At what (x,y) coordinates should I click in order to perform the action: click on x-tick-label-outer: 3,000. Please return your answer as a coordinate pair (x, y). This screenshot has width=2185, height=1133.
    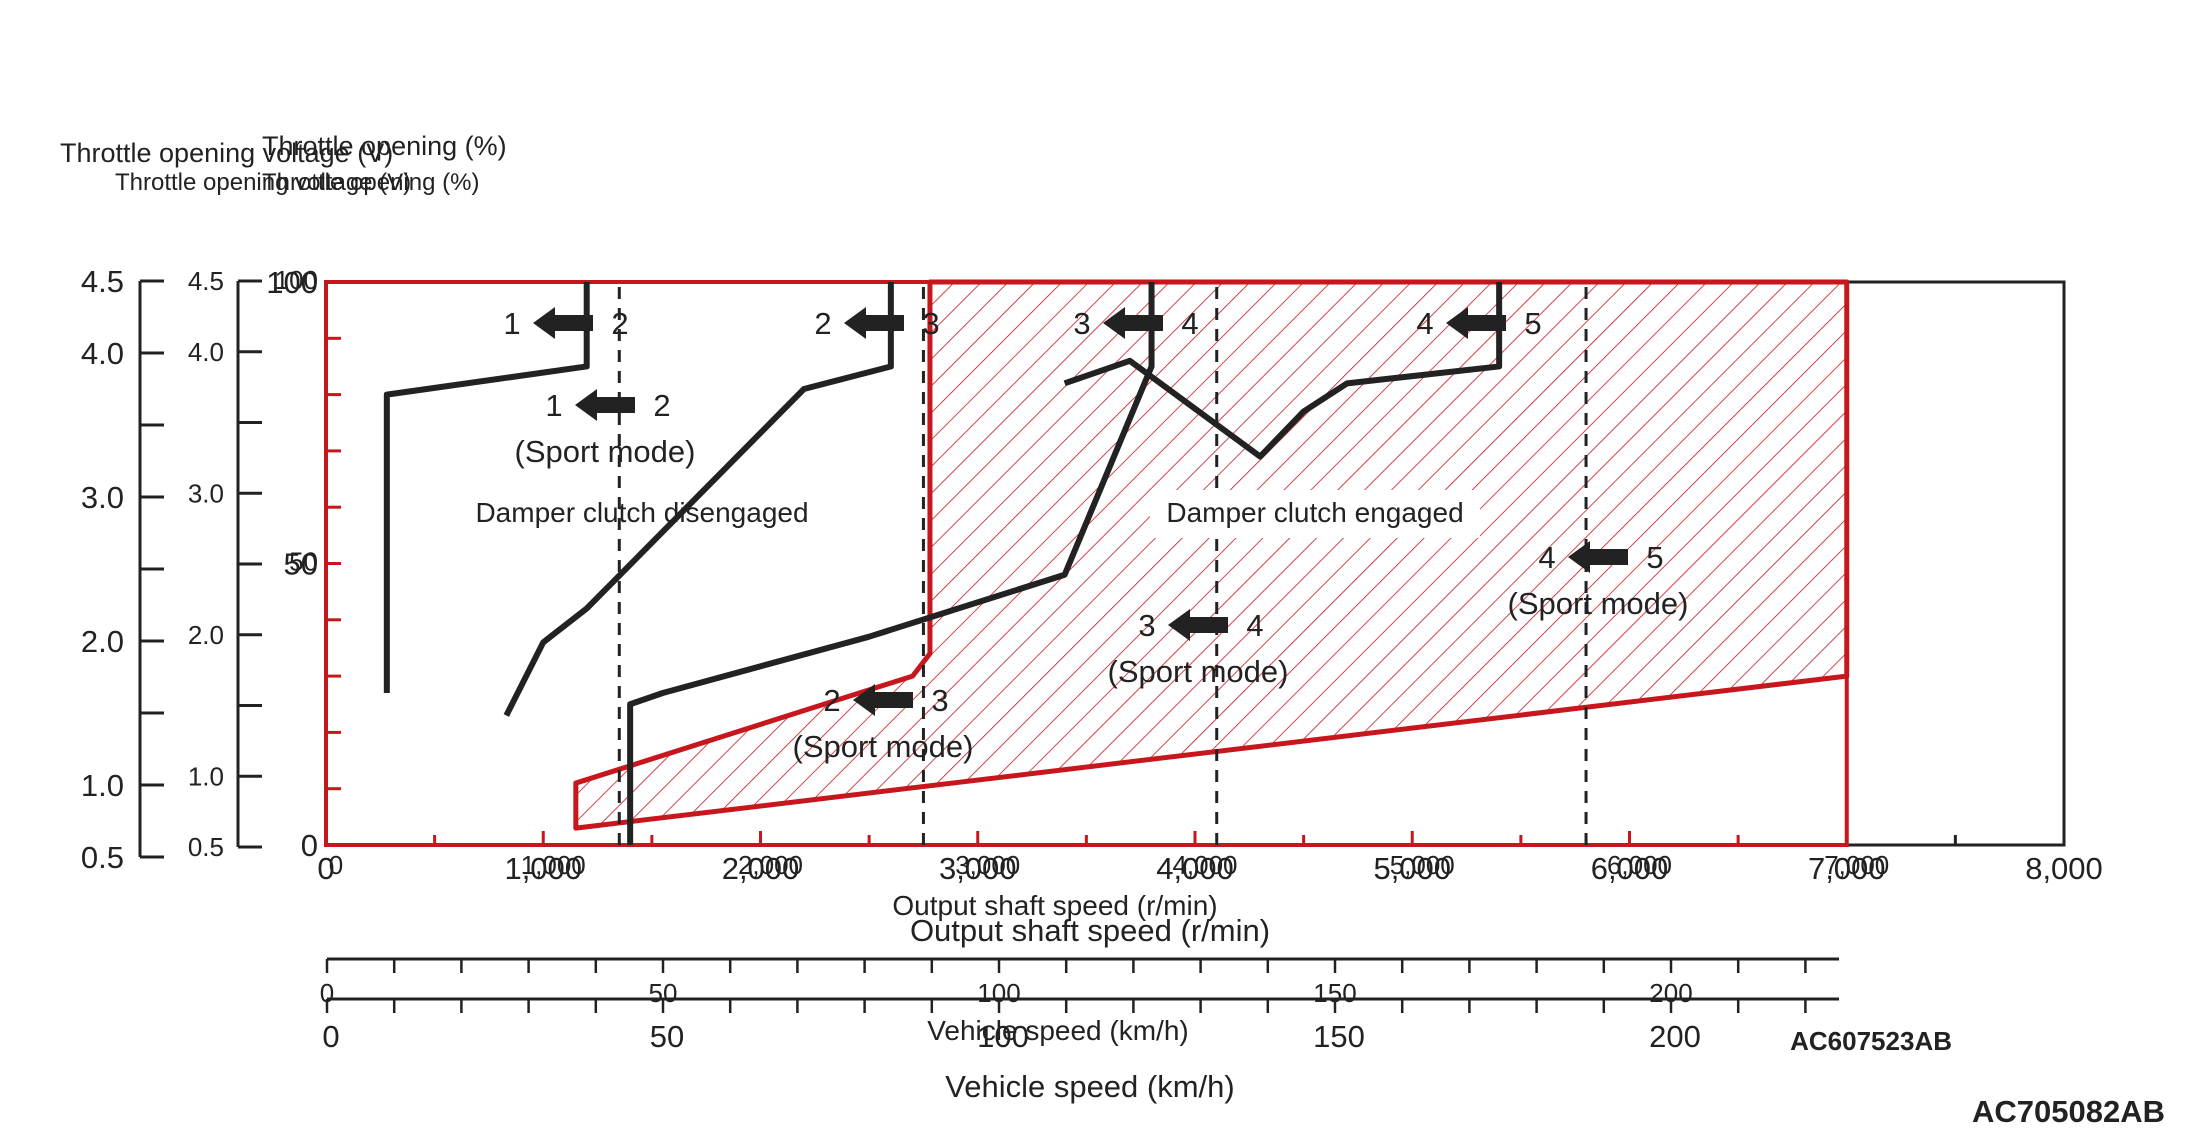
    Looking at the image, I should click on (978, 868).